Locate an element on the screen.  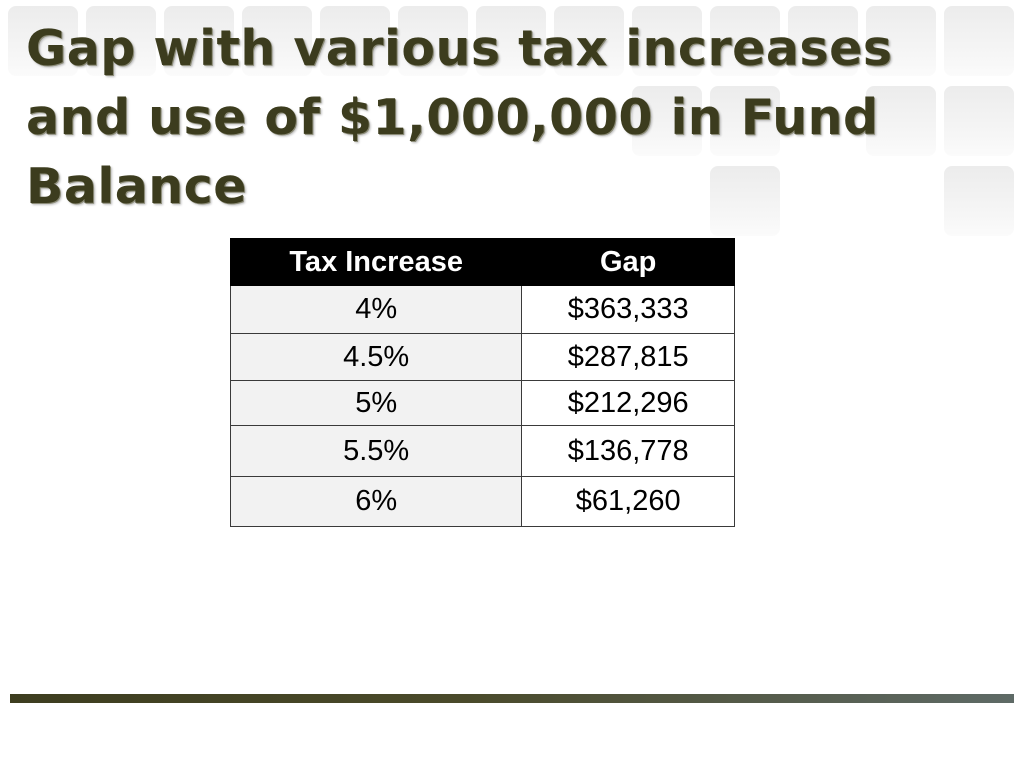
table-row: 4.5% $287,815 is located at coordinates (482, 357).